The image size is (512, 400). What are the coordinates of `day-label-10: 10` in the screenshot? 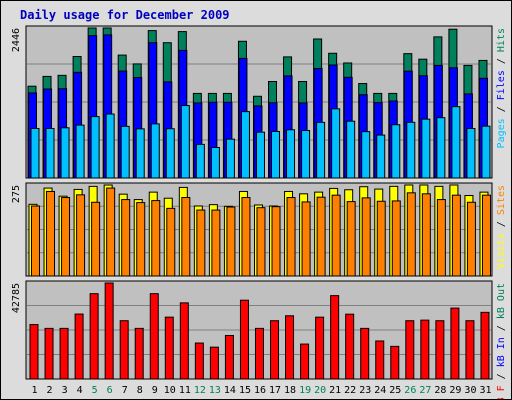 It's located at (170, 390).